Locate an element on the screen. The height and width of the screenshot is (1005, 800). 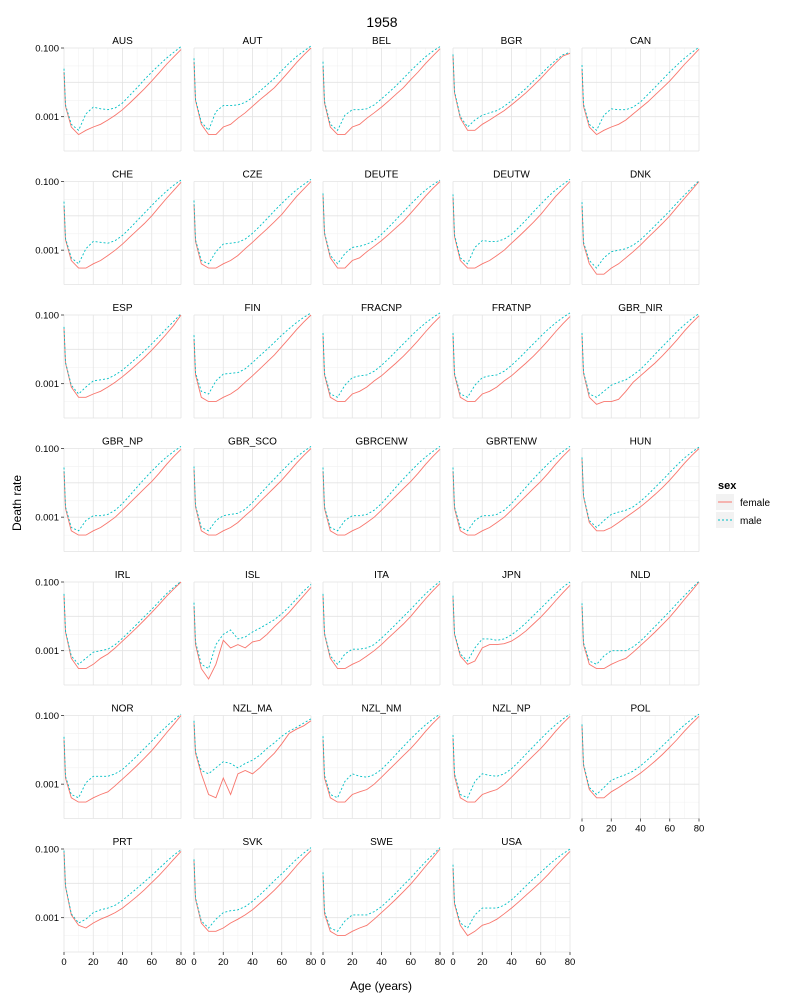
facet-label-nor: NOR is located at coordinates (122, 709).